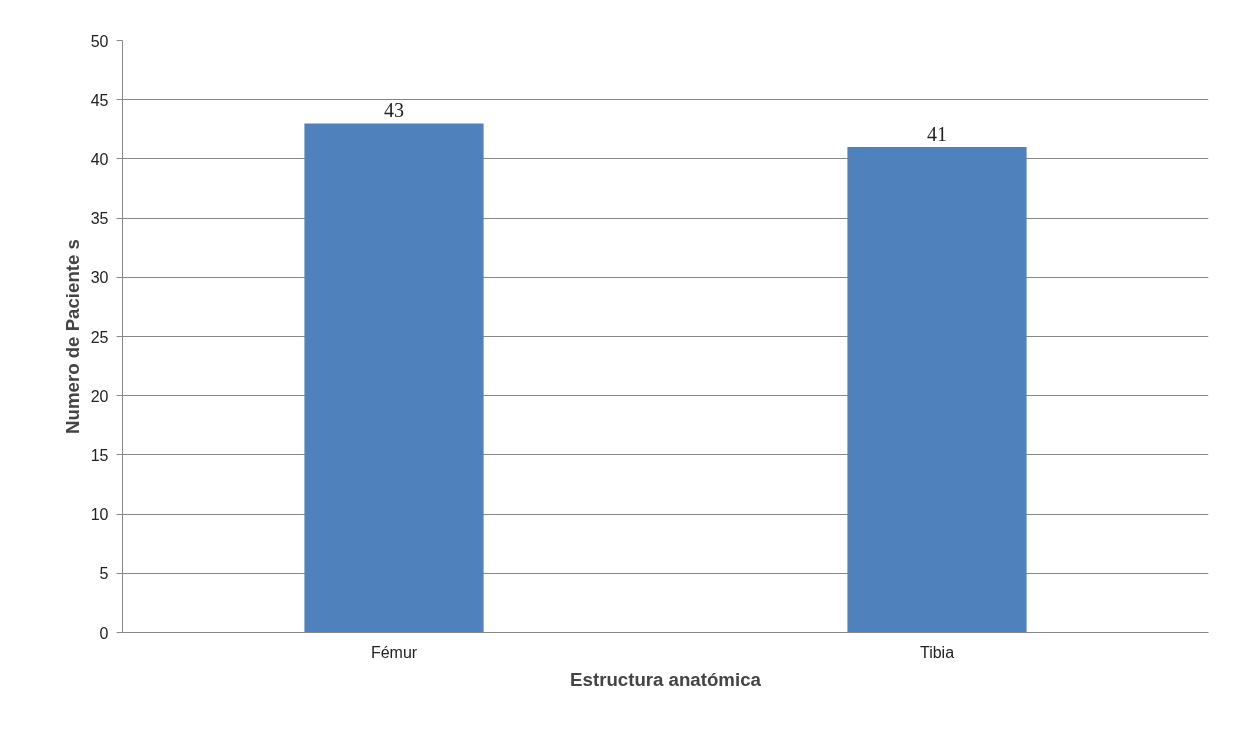 Image resolution: width=1234 pixels, height=748 pixels. What do you see at coordinates (99, 159) in the screenshot?
I see `y-tick-label: 40` at bounding box center [99, 159].